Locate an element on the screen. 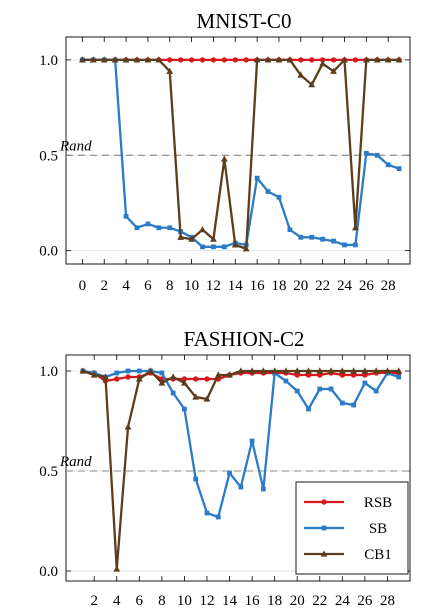  x-tick-label: 4 is located at coordinates (117, 601).